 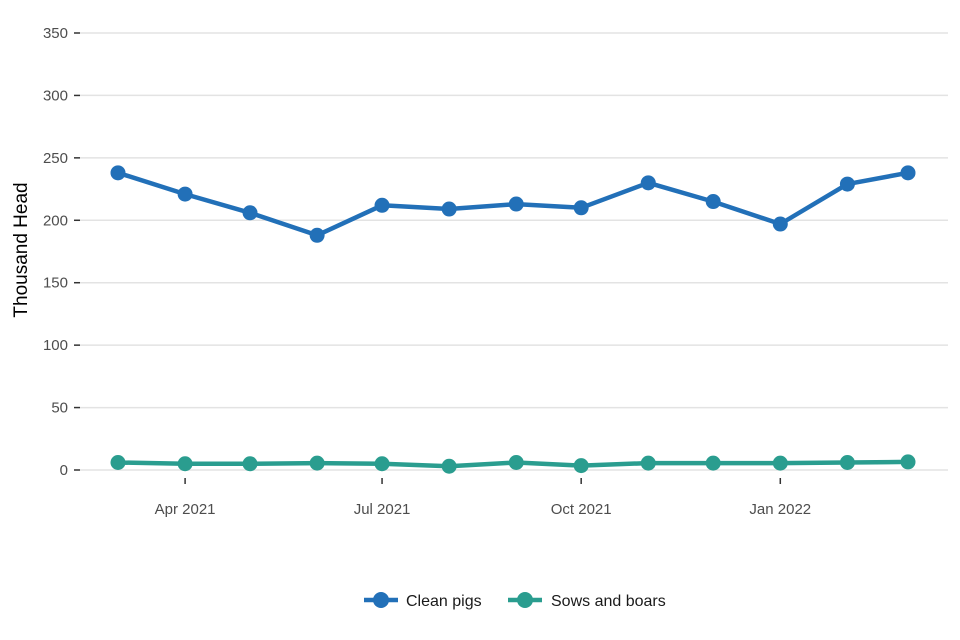 What do you see at coordinates (185, 509) in the screenshot?
I see `x-tick-label: Apr 2021` at bounding box center [185, 509].